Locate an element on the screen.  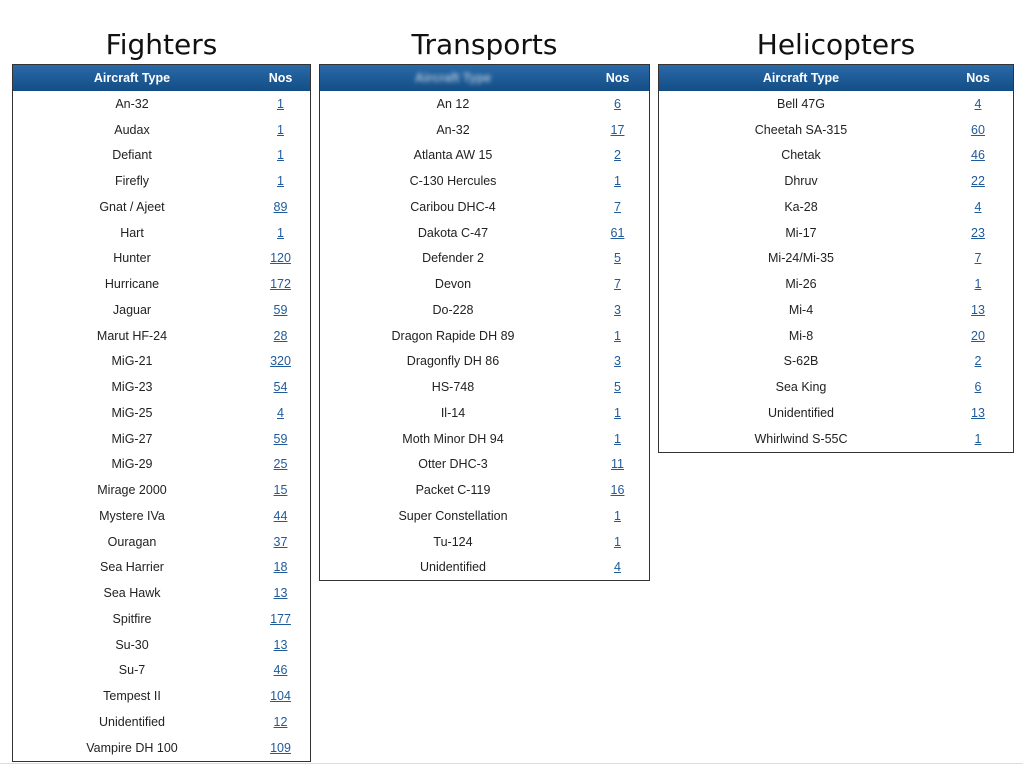
count-link: 18 is located at coordinates (280, 567).